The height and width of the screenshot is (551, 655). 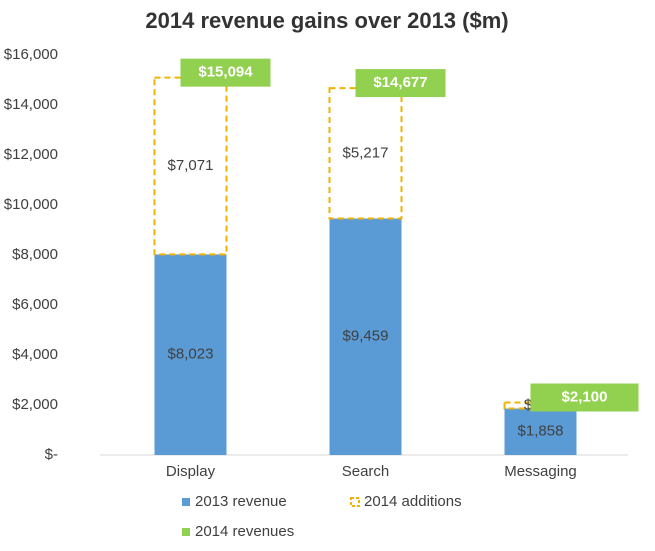 I want to click on legend-label: 2014 additions, so click(x=413, y=501).